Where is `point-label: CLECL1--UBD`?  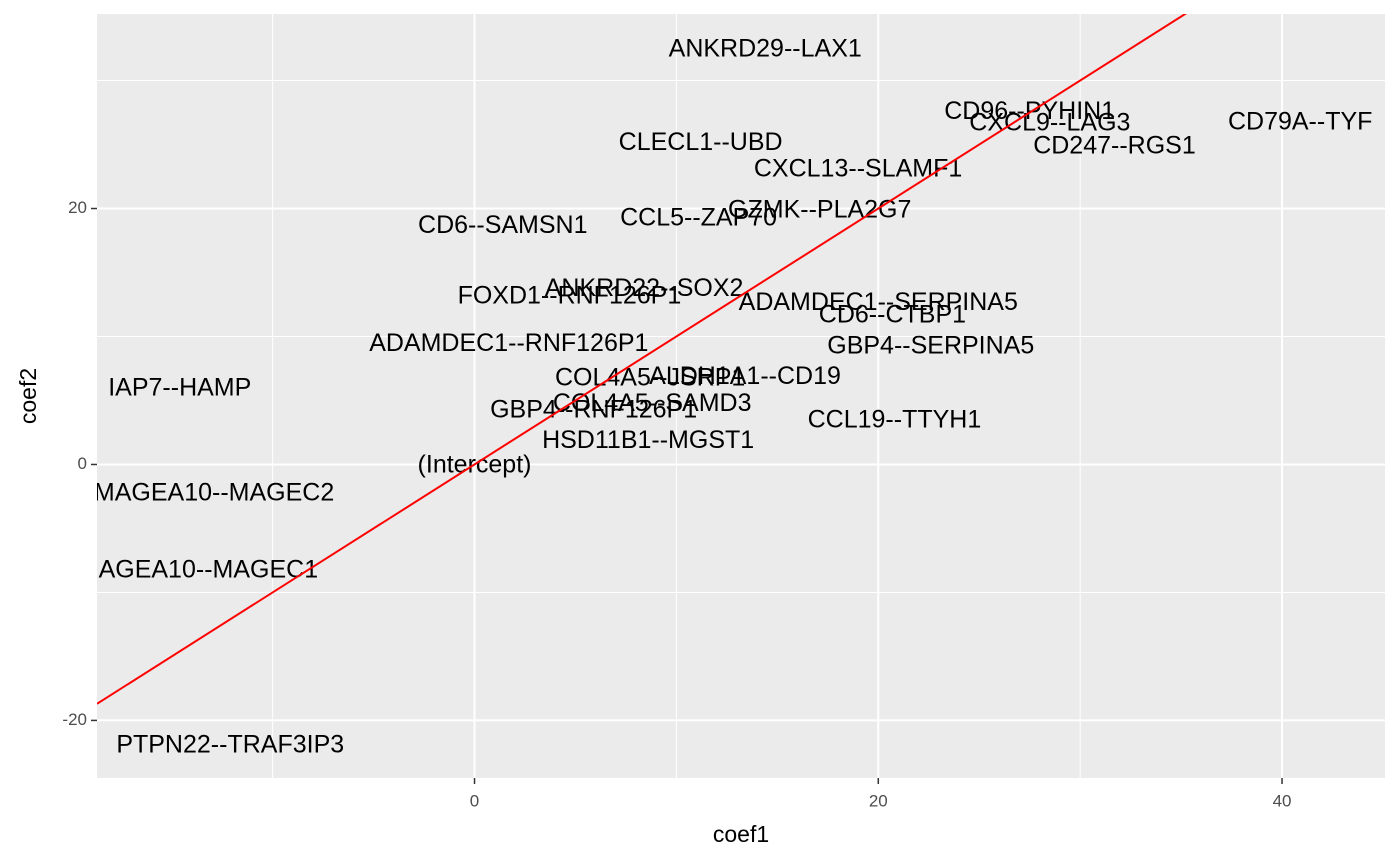
point-label: CLECL1--UBD is located at coordinates (701, 142).